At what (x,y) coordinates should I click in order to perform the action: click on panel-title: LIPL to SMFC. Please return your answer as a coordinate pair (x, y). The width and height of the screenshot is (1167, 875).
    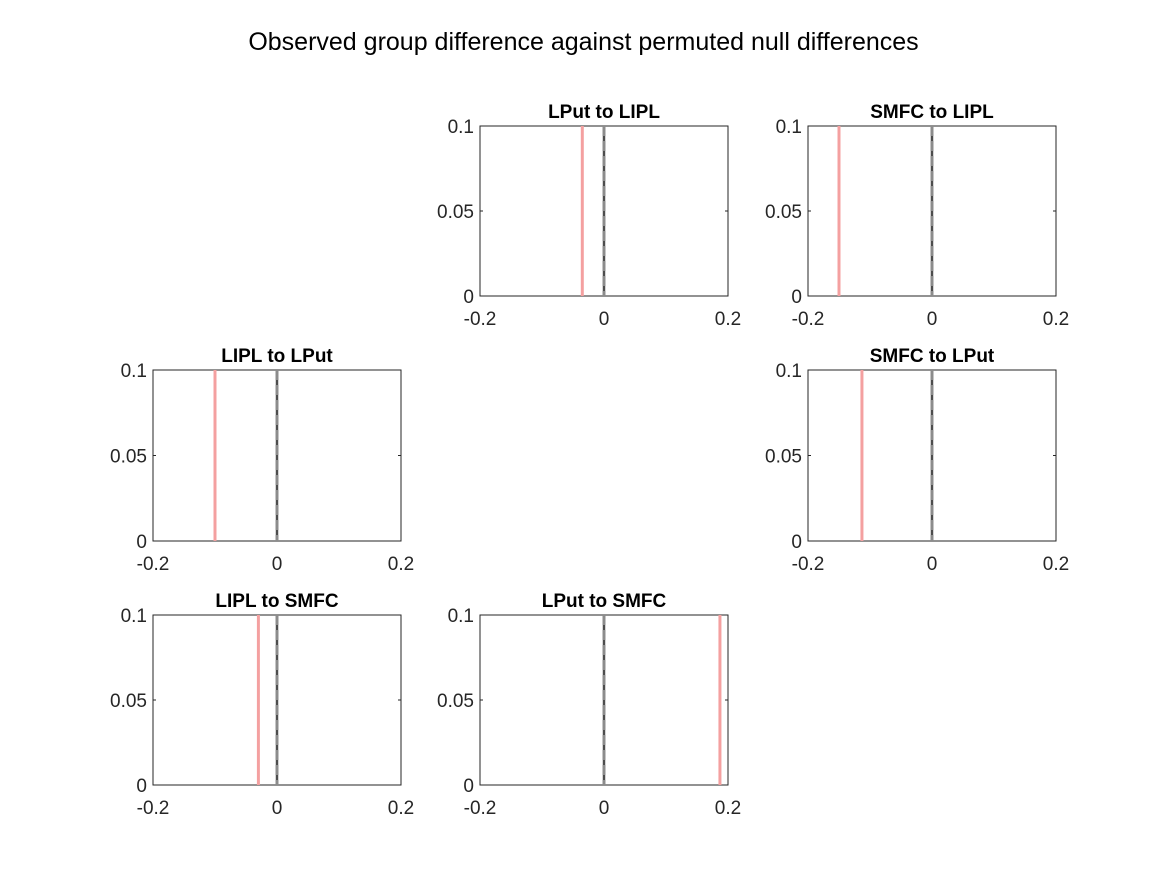
    Looking at the image, I should click on (276, 601).